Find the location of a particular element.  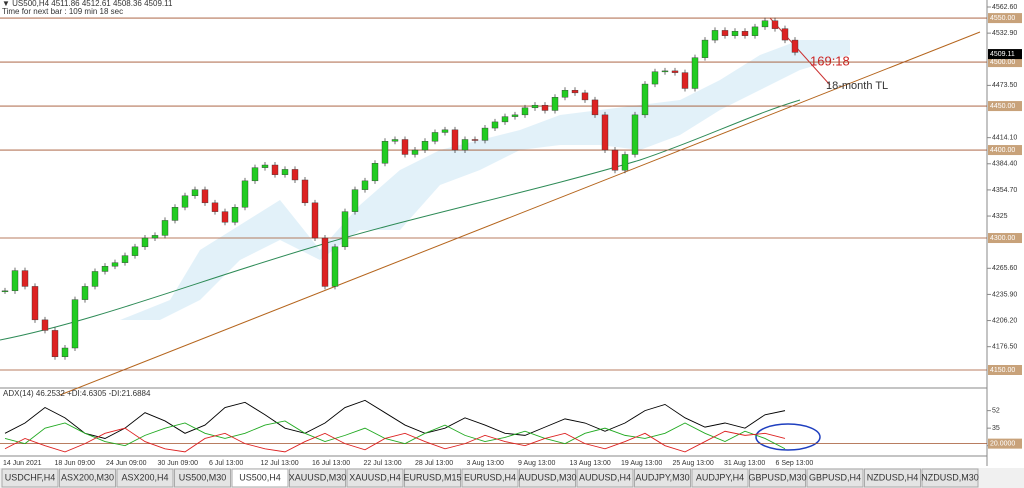

tab-label: AUDJPY,H4 is located at coordinates (720, 477).